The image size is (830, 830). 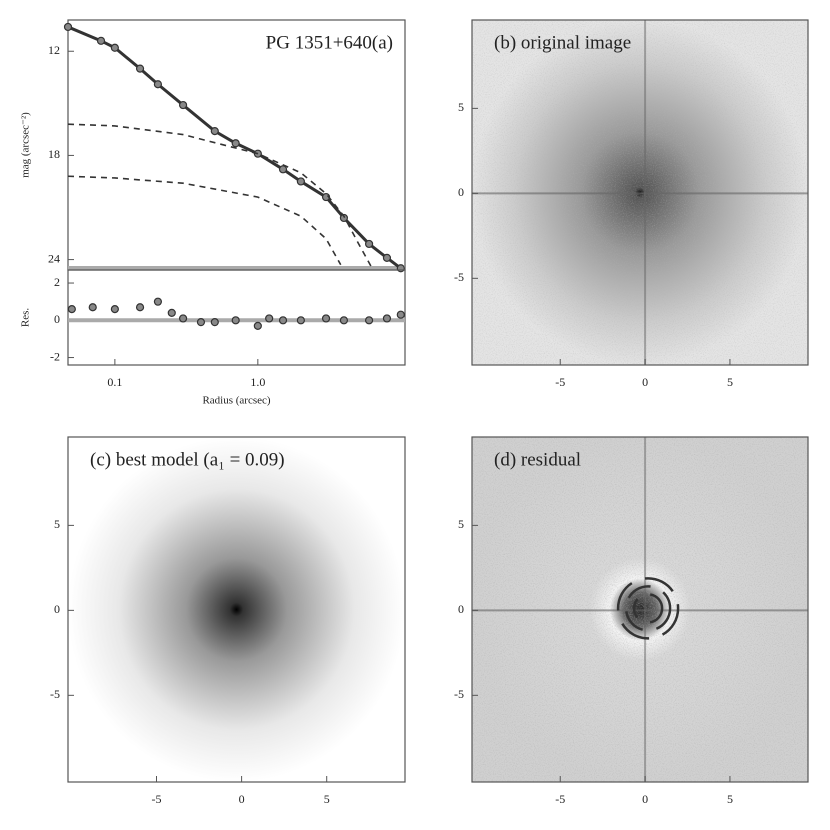 I want to click on x-axis-label: Radius (arcsec), so click(x=236, y=401).